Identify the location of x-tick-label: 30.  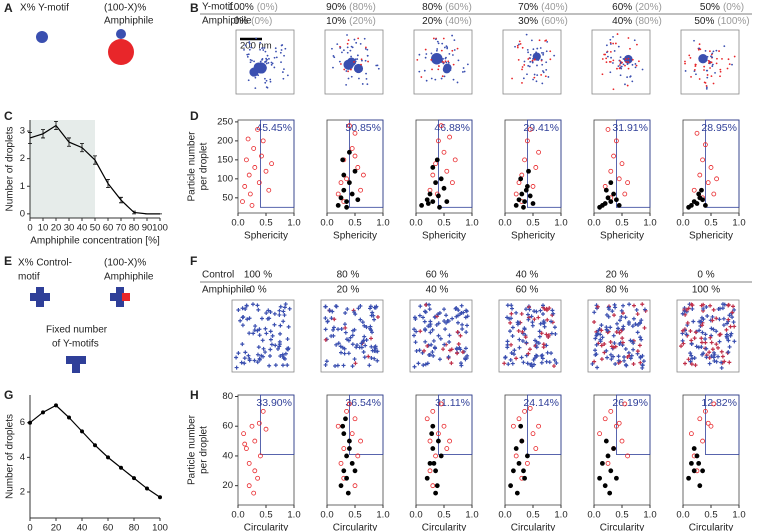
(69, 228).